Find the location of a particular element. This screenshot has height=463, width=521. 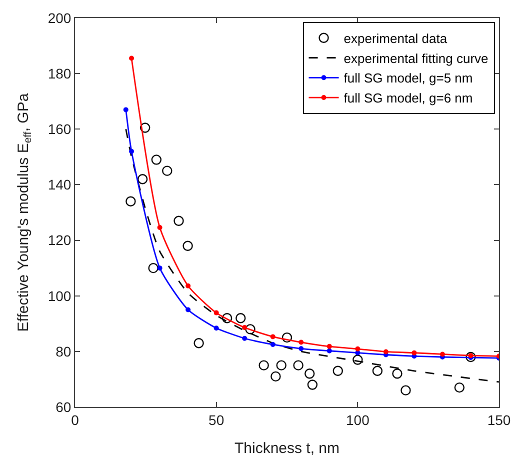

x-tick-label: 50 is located at coordinates (216, 420).